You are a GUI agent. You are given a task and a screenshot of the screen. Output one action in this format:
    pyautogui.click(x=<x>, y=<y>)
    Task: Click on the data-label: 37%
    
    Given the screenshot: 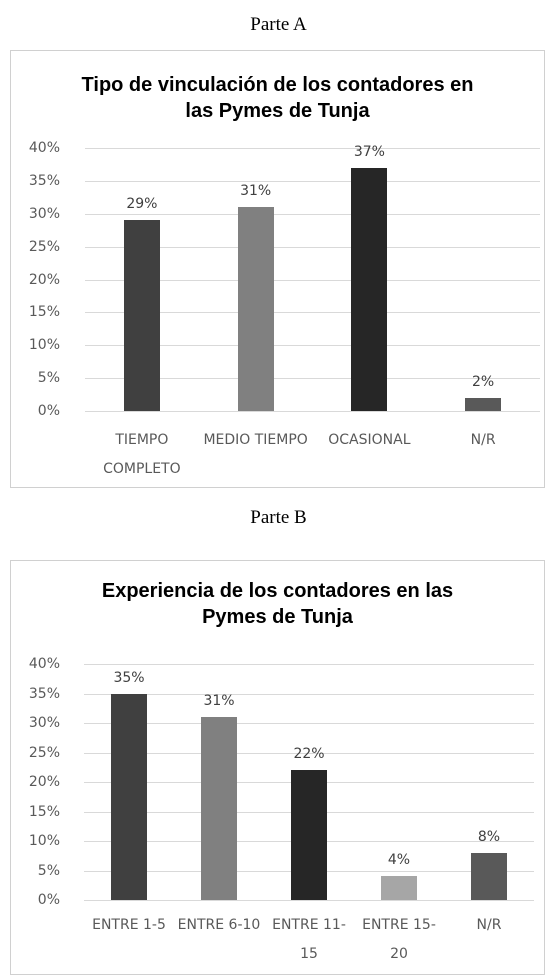 What is the action you would take?
    pyautogui.click(x=369, y=151)
    